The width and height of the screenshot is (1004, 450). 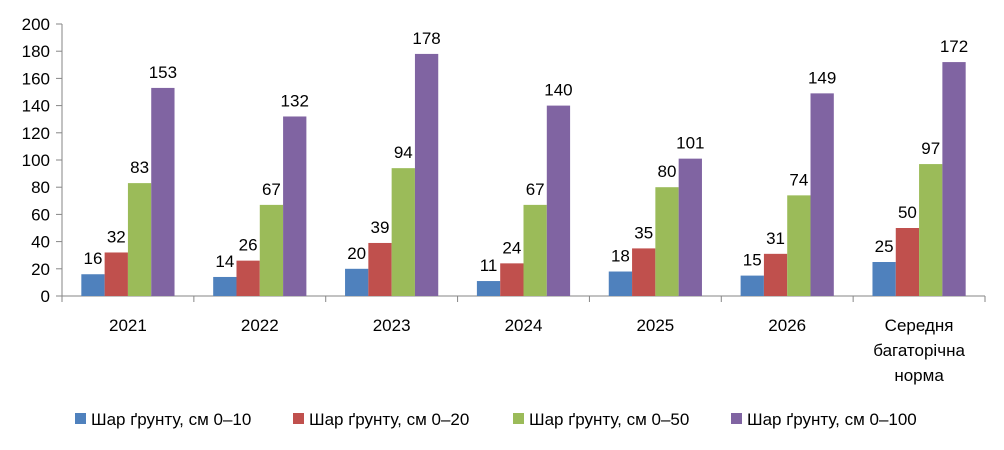 What do you see at coordinates (558, 90) in the screenshot?
I see `data-label: 140` at bounding box center [558, 90].